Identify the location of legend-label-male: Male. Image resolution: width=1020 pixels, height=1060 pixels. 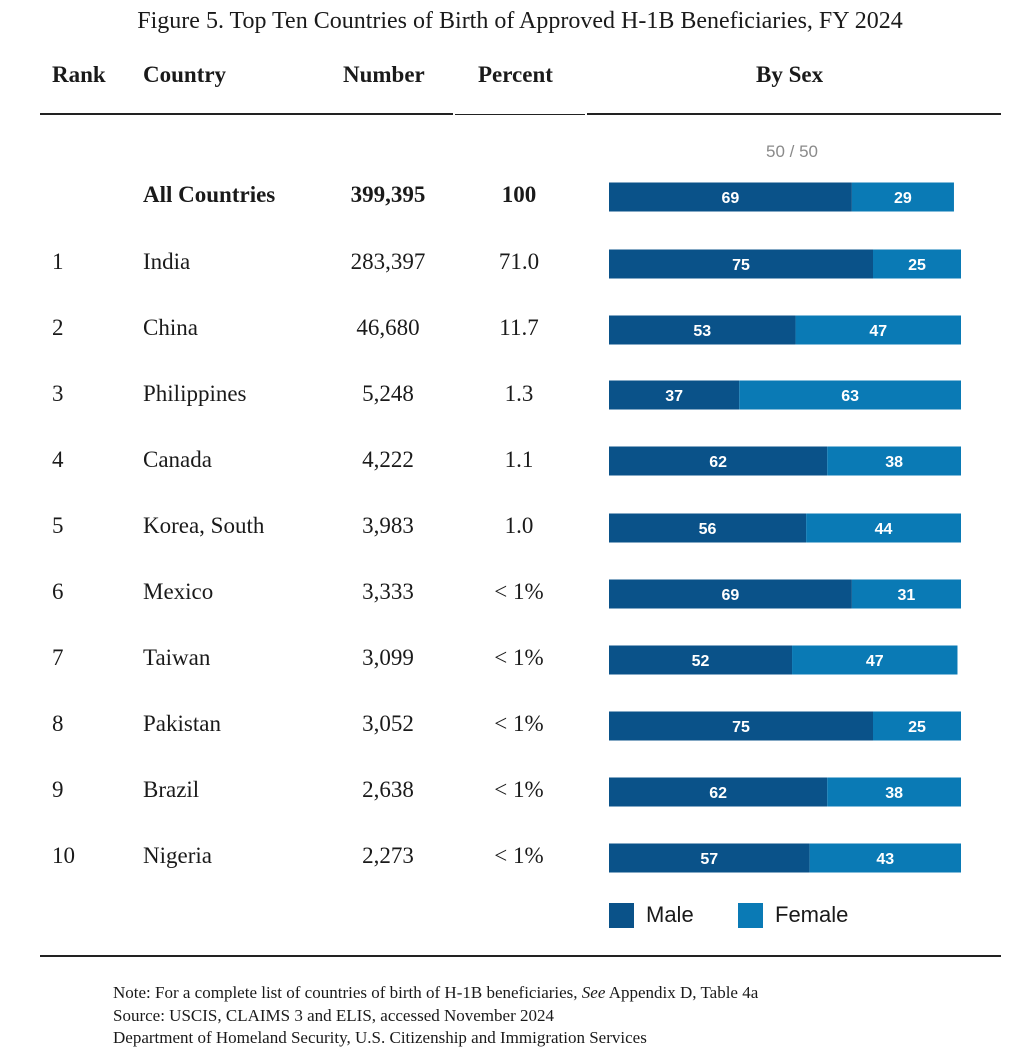
(670, 914).